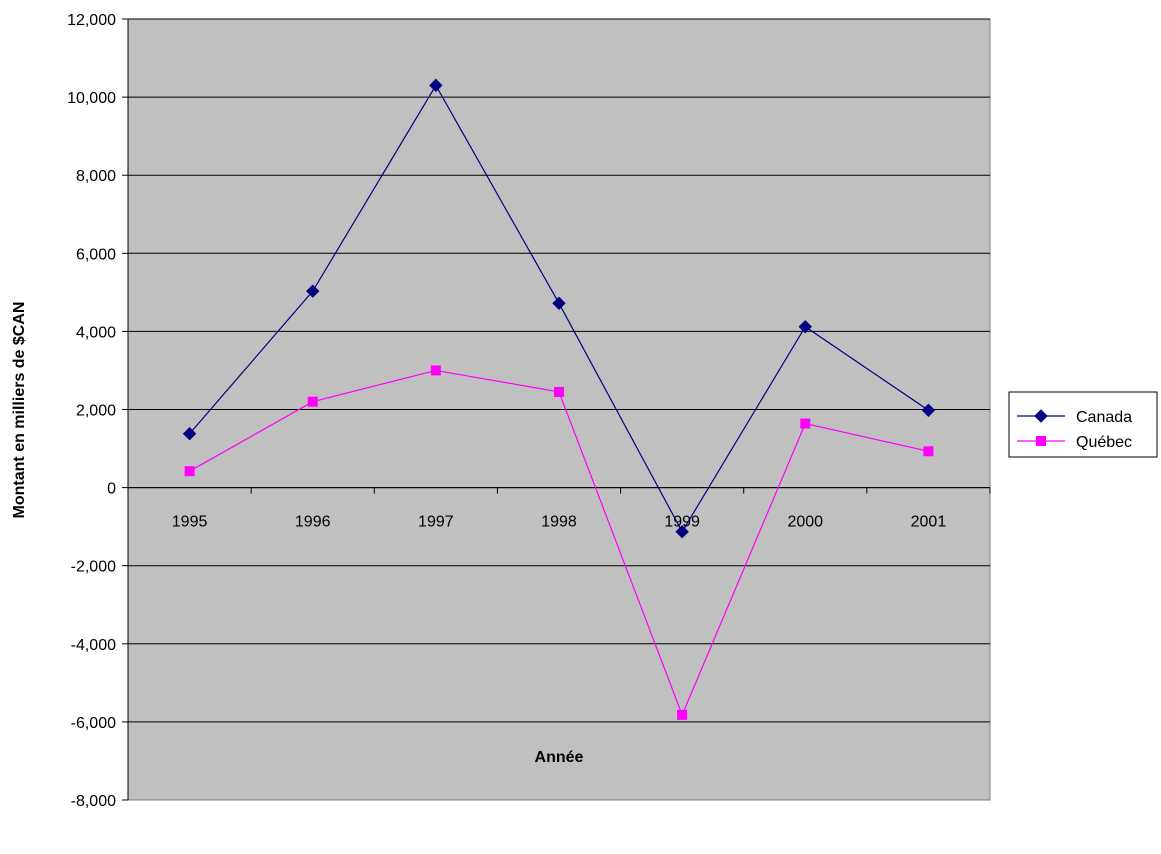 The height and width of the screenshot is (854, 1161). What do you see at coordinates (190, 522) in the screenshot?
I see `x-tick-label: 1995` at bounding box center [190, 522].